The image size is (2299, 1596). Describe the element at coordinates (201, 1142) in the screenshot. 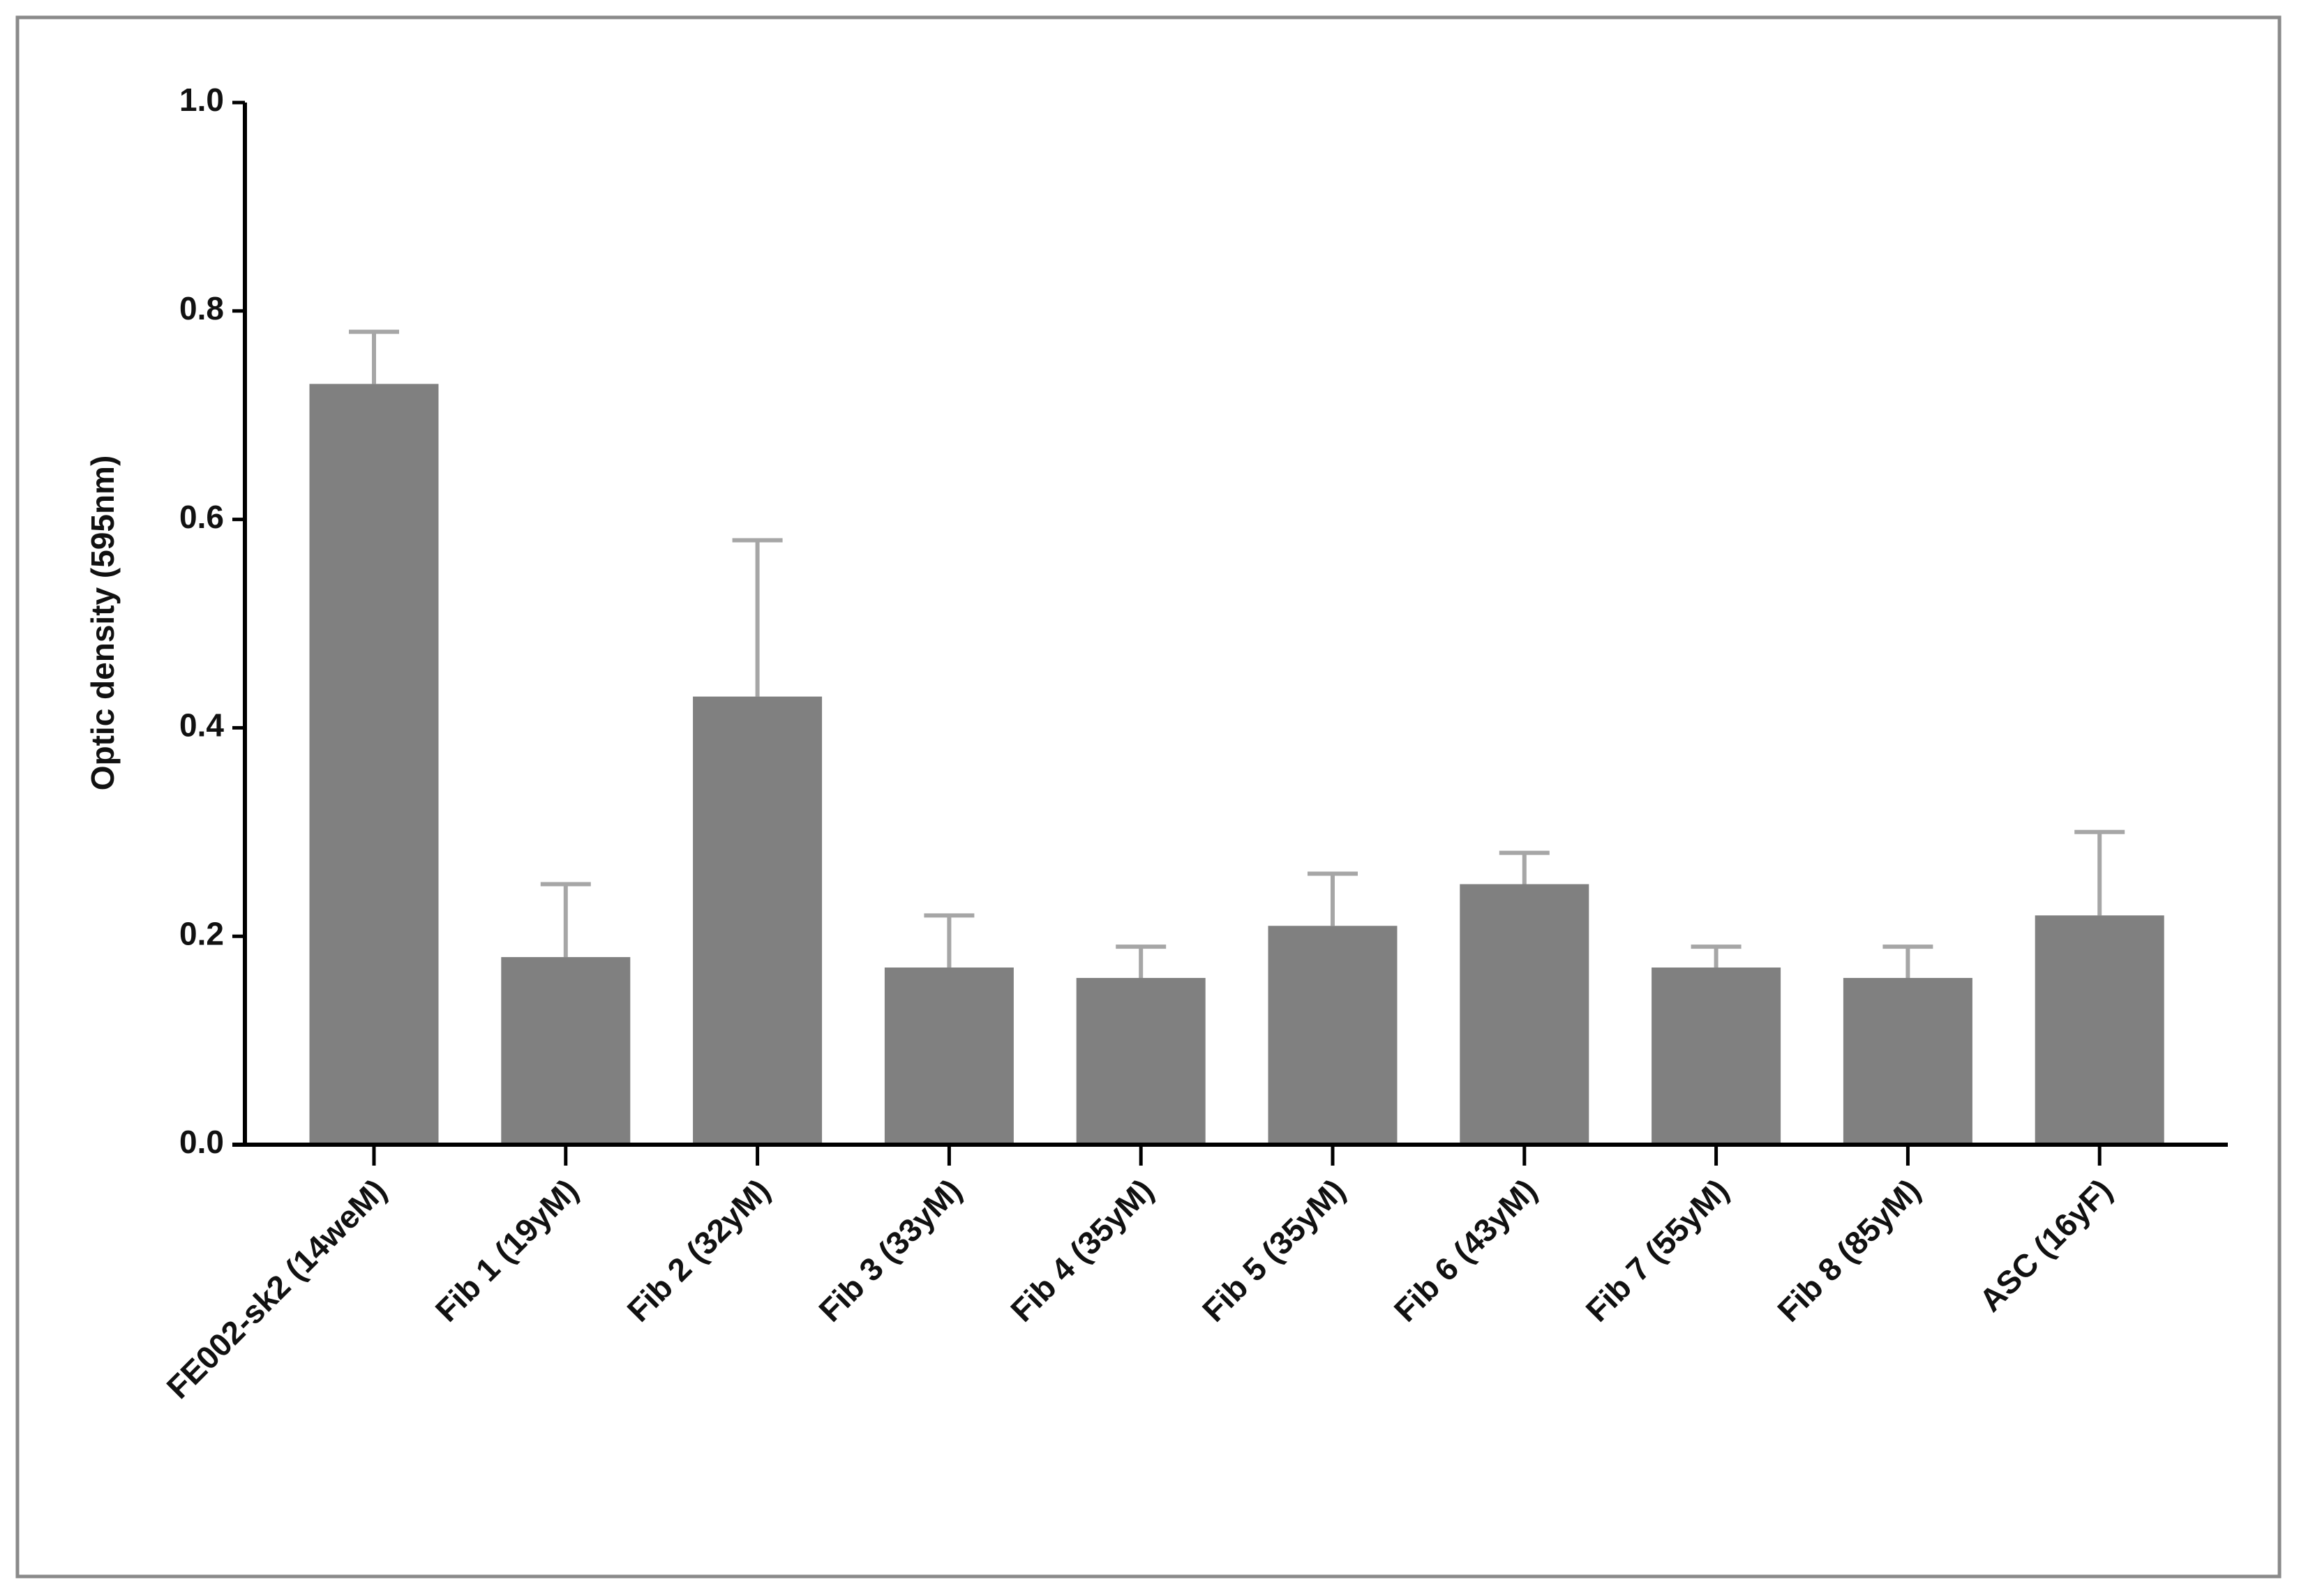

I see `y-tick-label: 0.0` at that location.